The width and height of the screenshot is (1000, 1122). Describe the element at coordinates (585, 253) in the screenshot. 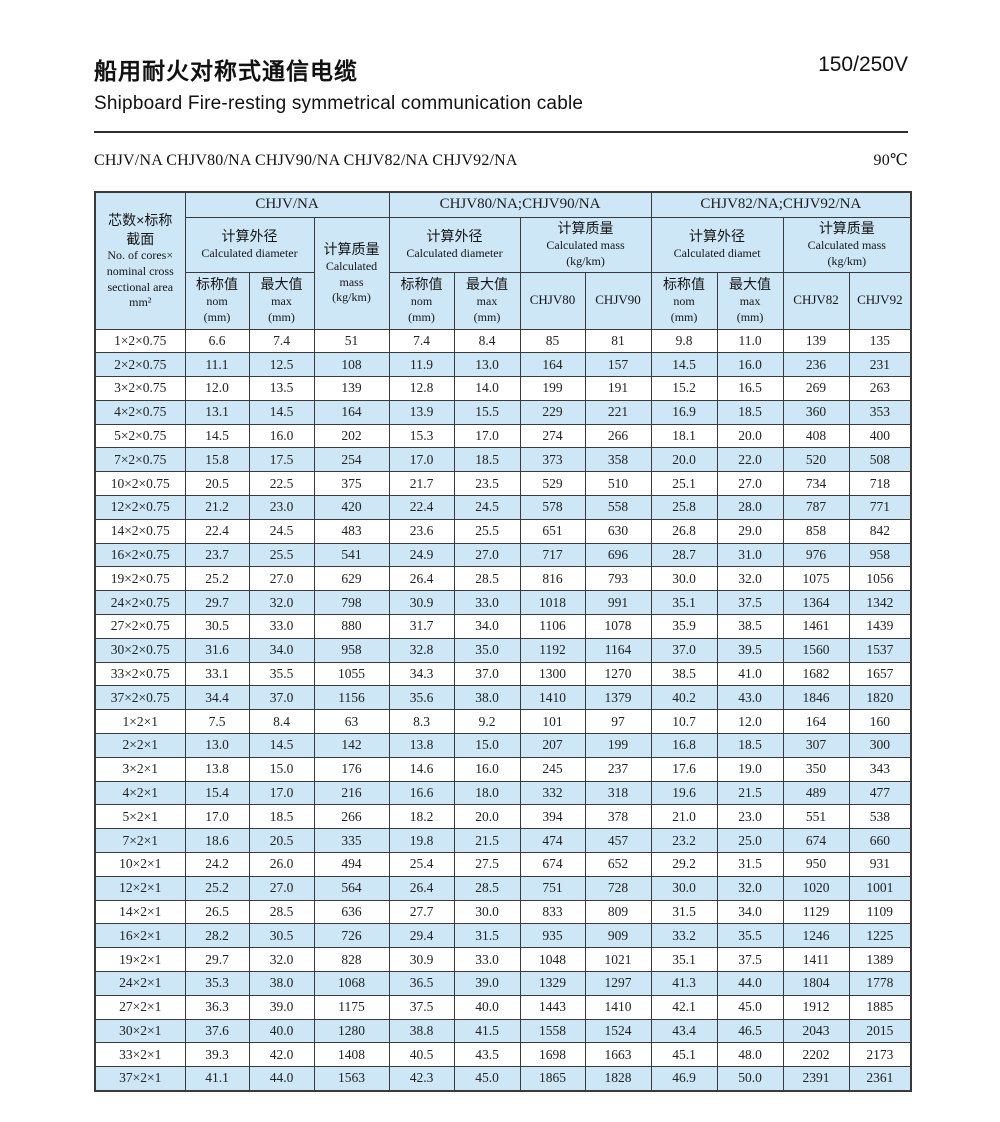

I see `header-mass-g2-en: Calculated mass (kg/km)` at that location.